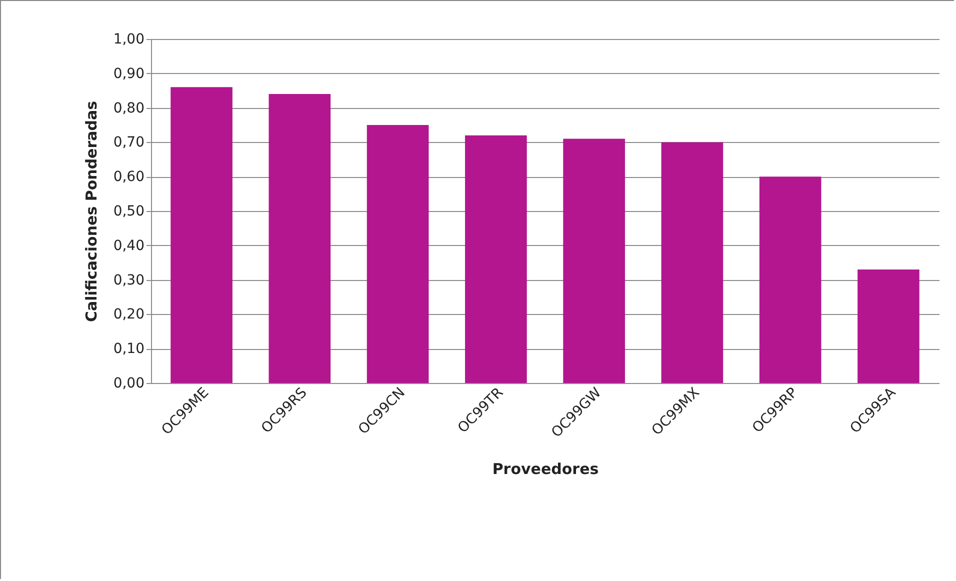 The width and height of the screenshot is (956, 581). What do you see at coordinates (128, 74) in the screenshot?
I see `y-tick-label: 0,90` at bounding box center [128, 74].